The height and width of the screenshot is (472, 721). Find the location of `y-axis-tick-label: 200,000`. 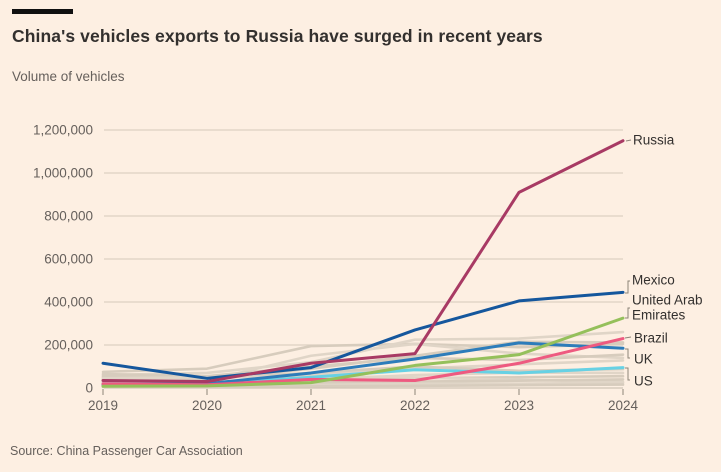

y-axis-tick-label: 200,000 is located at coordinates (68, 345).